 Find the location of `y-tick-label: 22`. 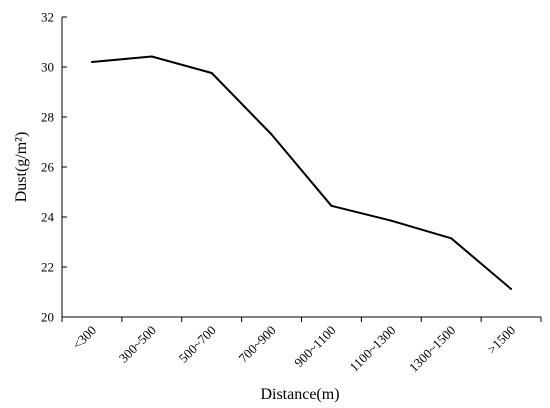

y-tick-label: 22 is located at coordinates (47, 267).